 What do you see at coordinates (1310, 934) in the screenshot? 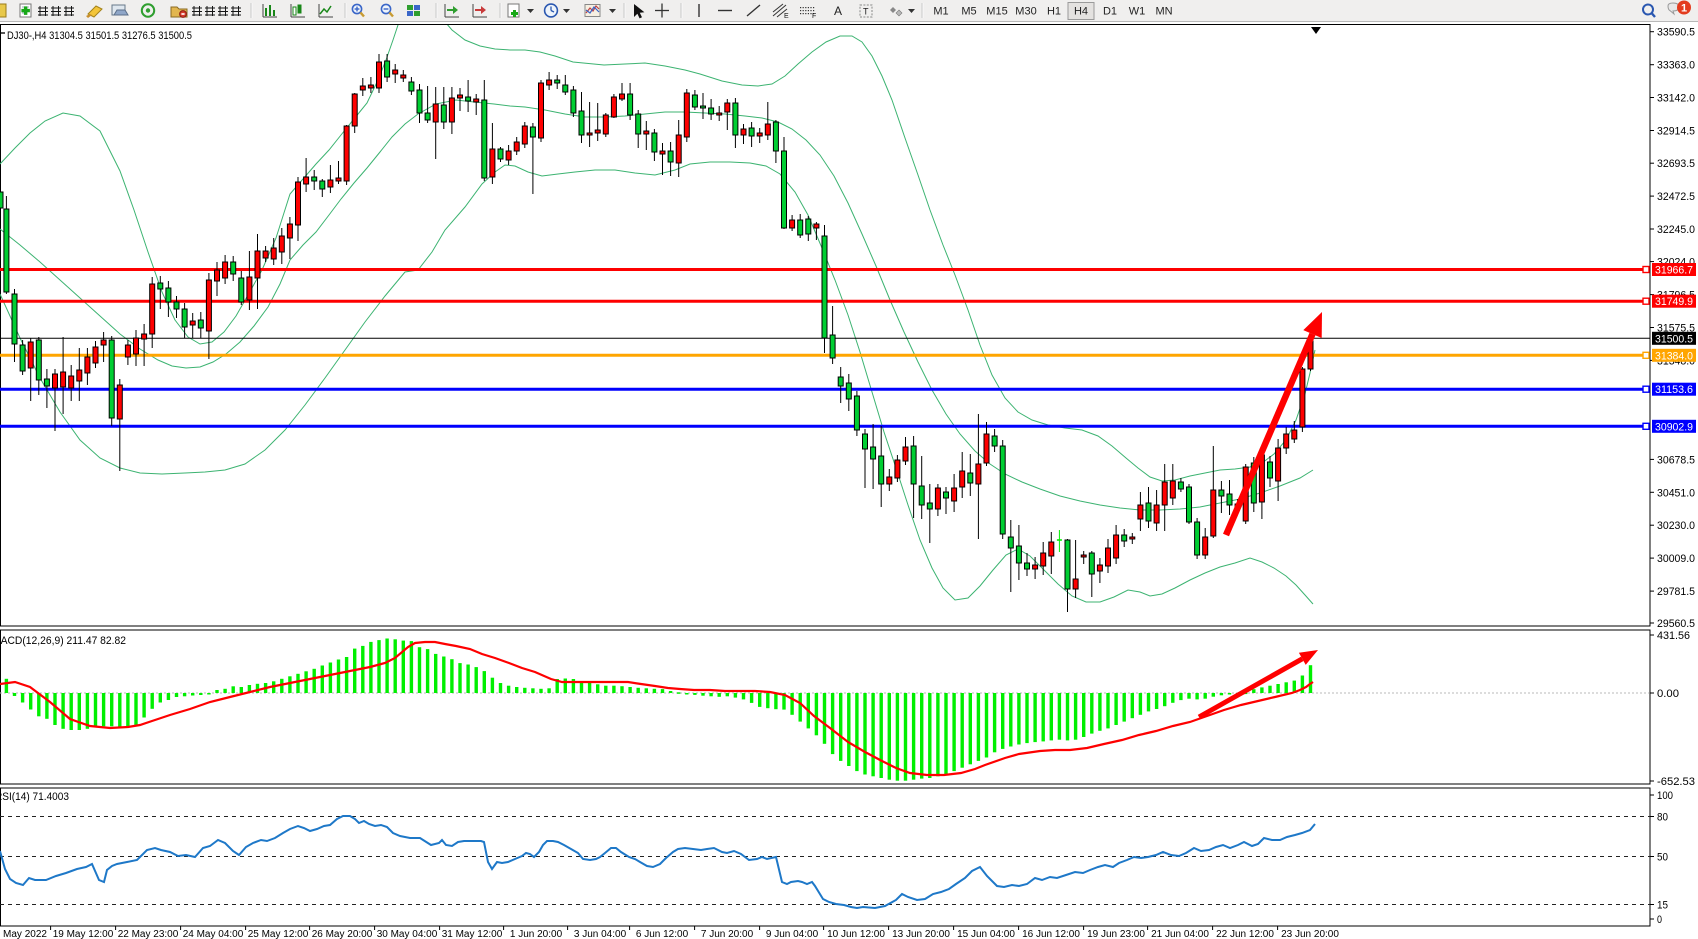
I see `svg-text: 23 Jun 20:00` at bounding box center [1310, 934].